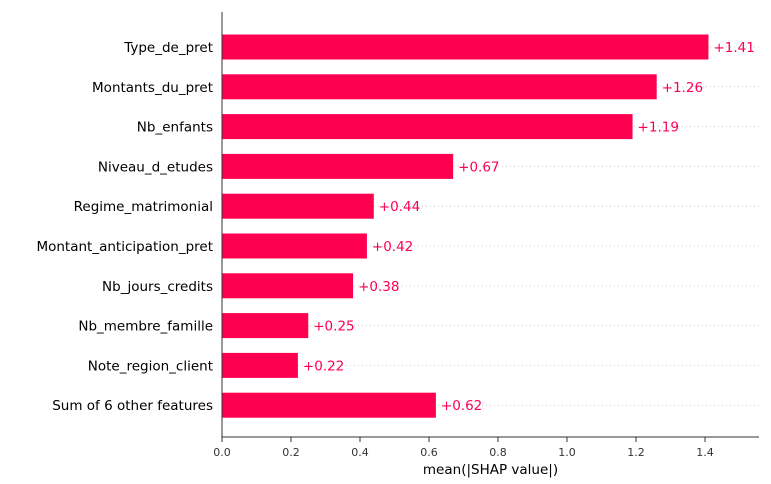 The height and width of the screenshot is (484, 771). I want to click on value-label: +0.38, so click(378, 287).